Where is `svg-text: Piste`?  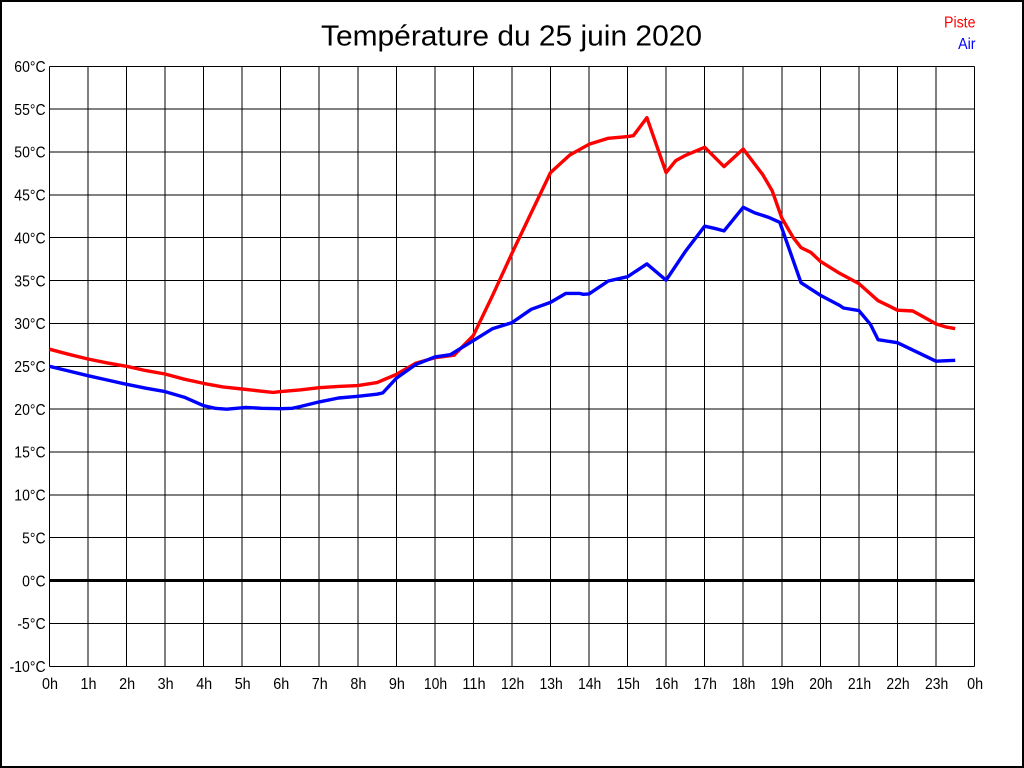
svg-text: Piste is located at coordinates (960, 23).